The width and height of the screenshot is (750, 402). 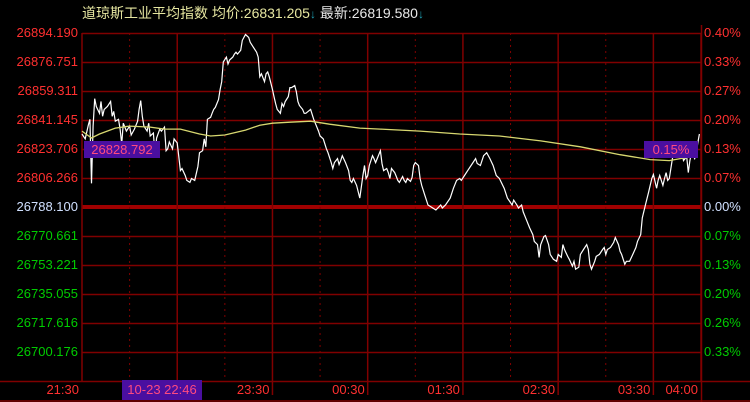 I want to click on y-tick-label-right: 0.27%, so click(x=722, y=90).